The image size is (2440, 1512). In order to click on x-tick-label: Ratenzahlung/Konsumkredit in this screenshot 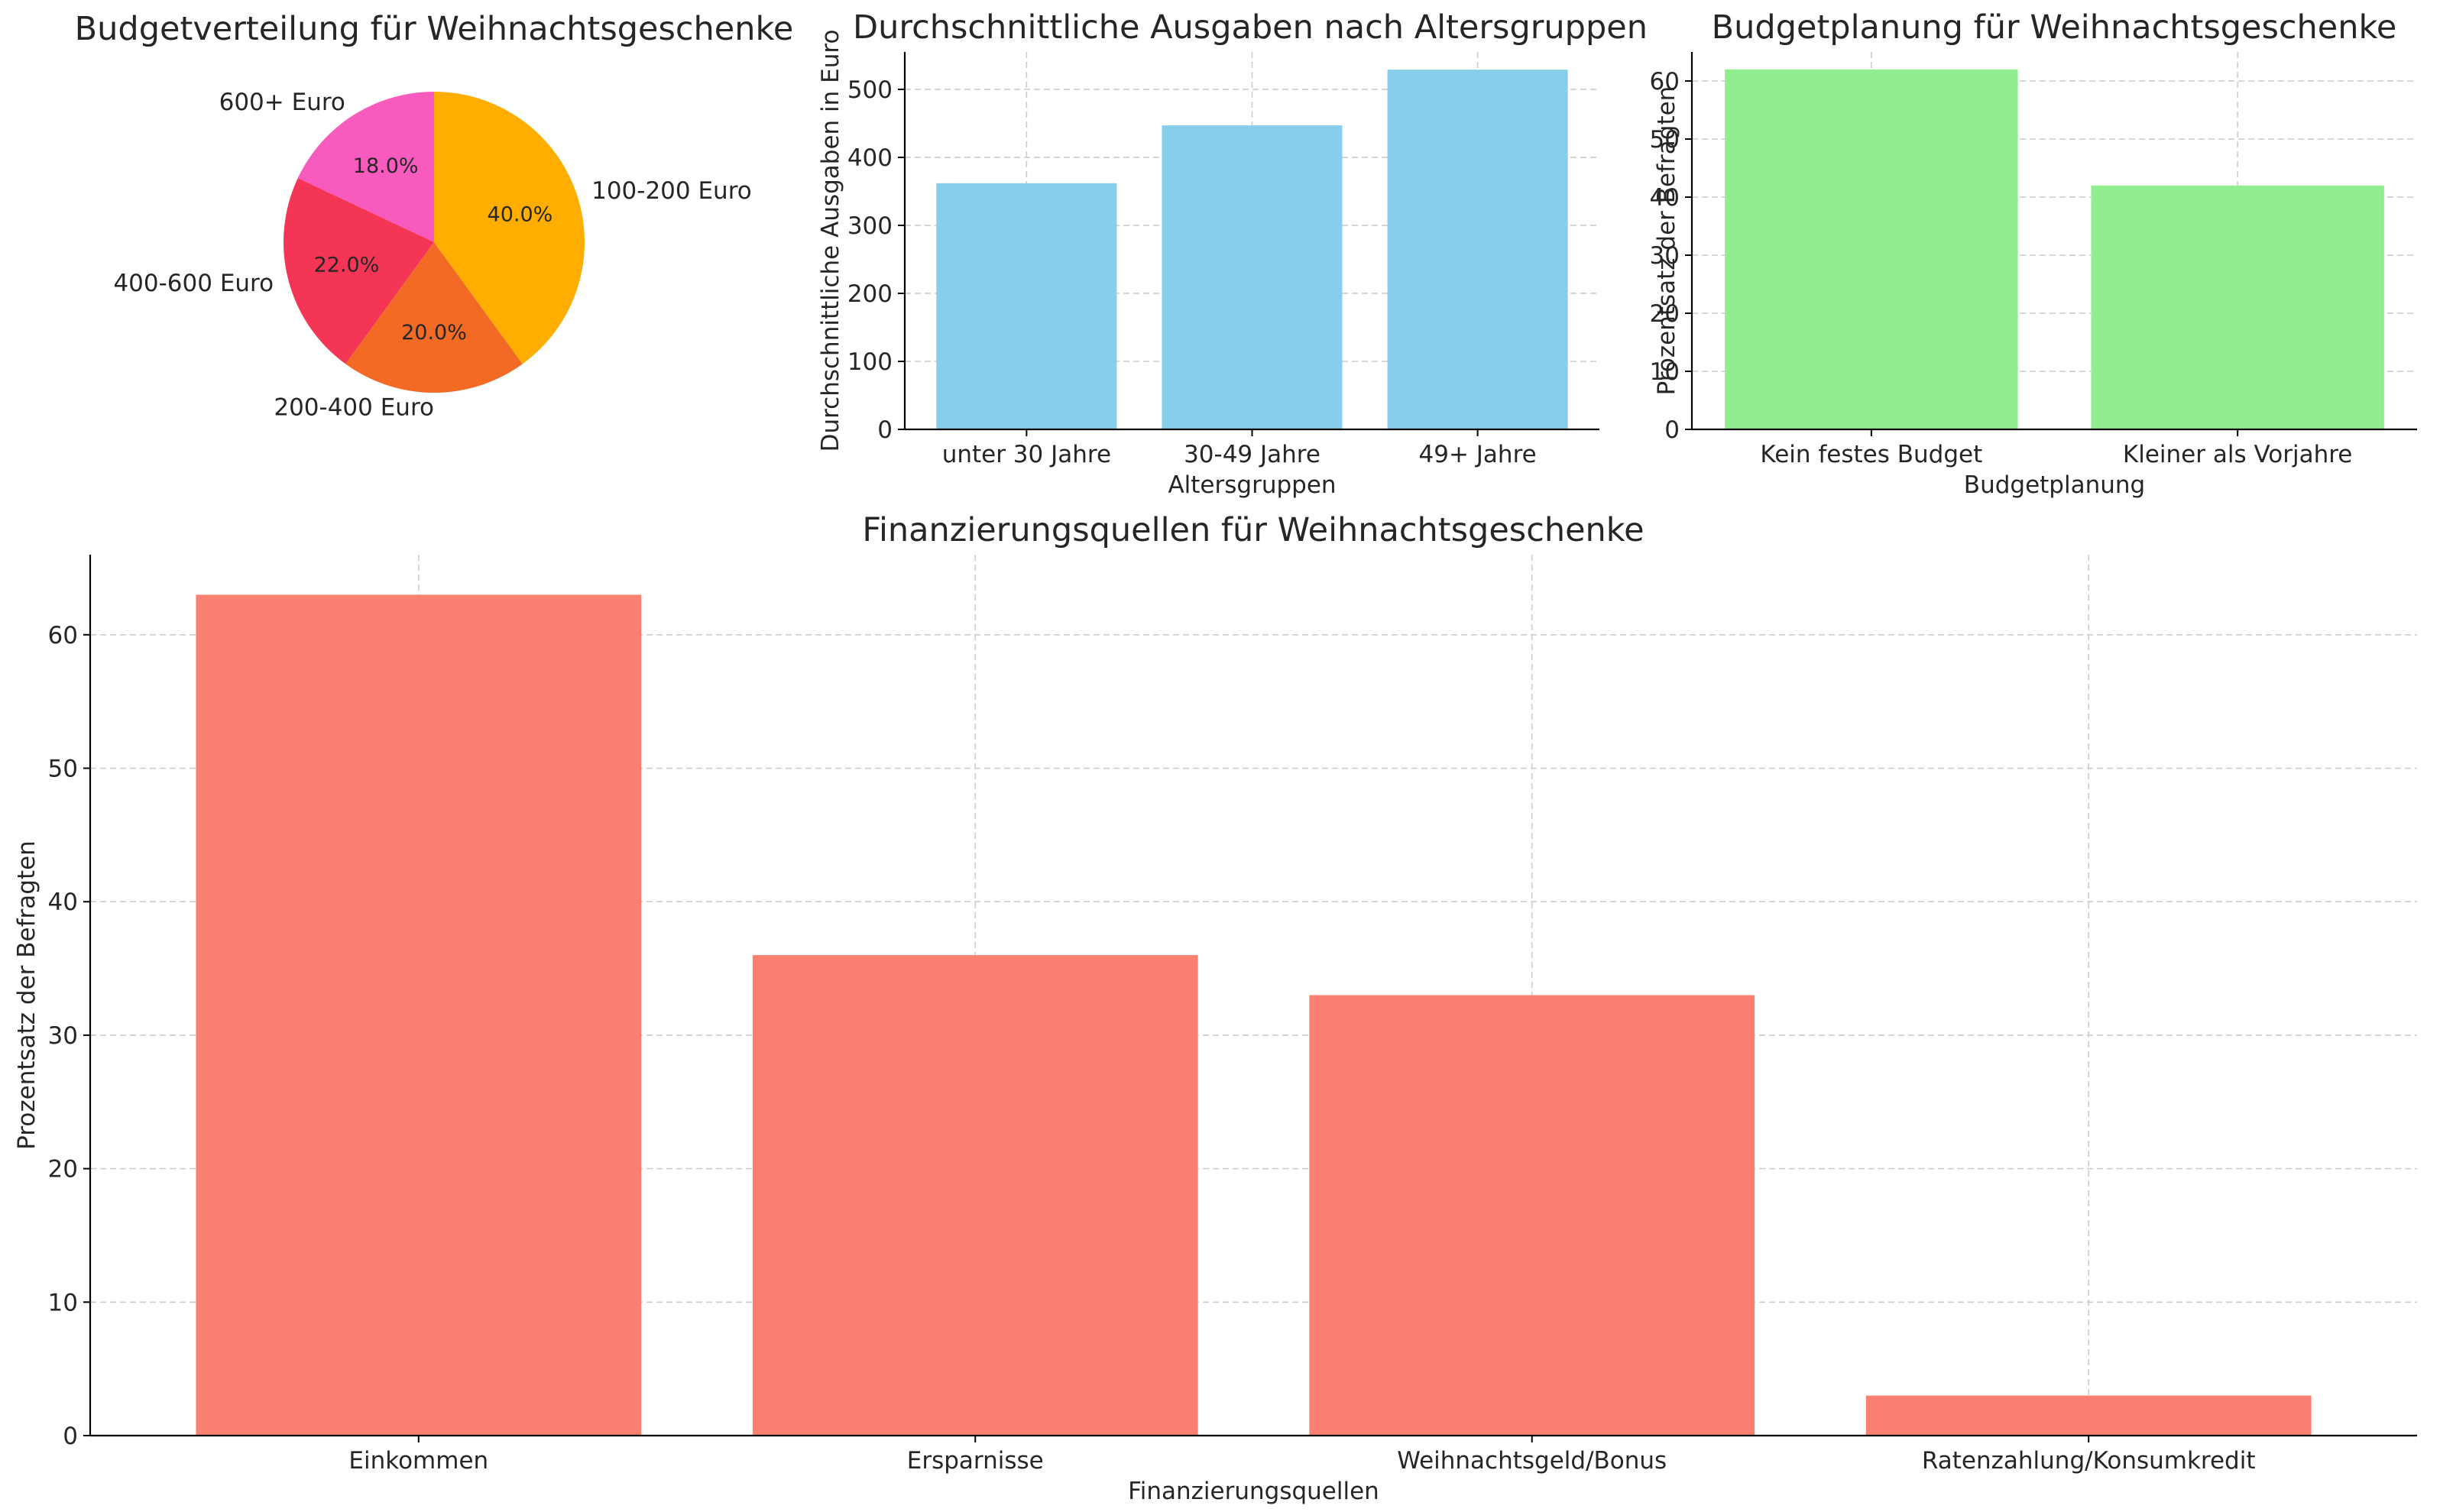, I will do `click(2089, 1461)`.